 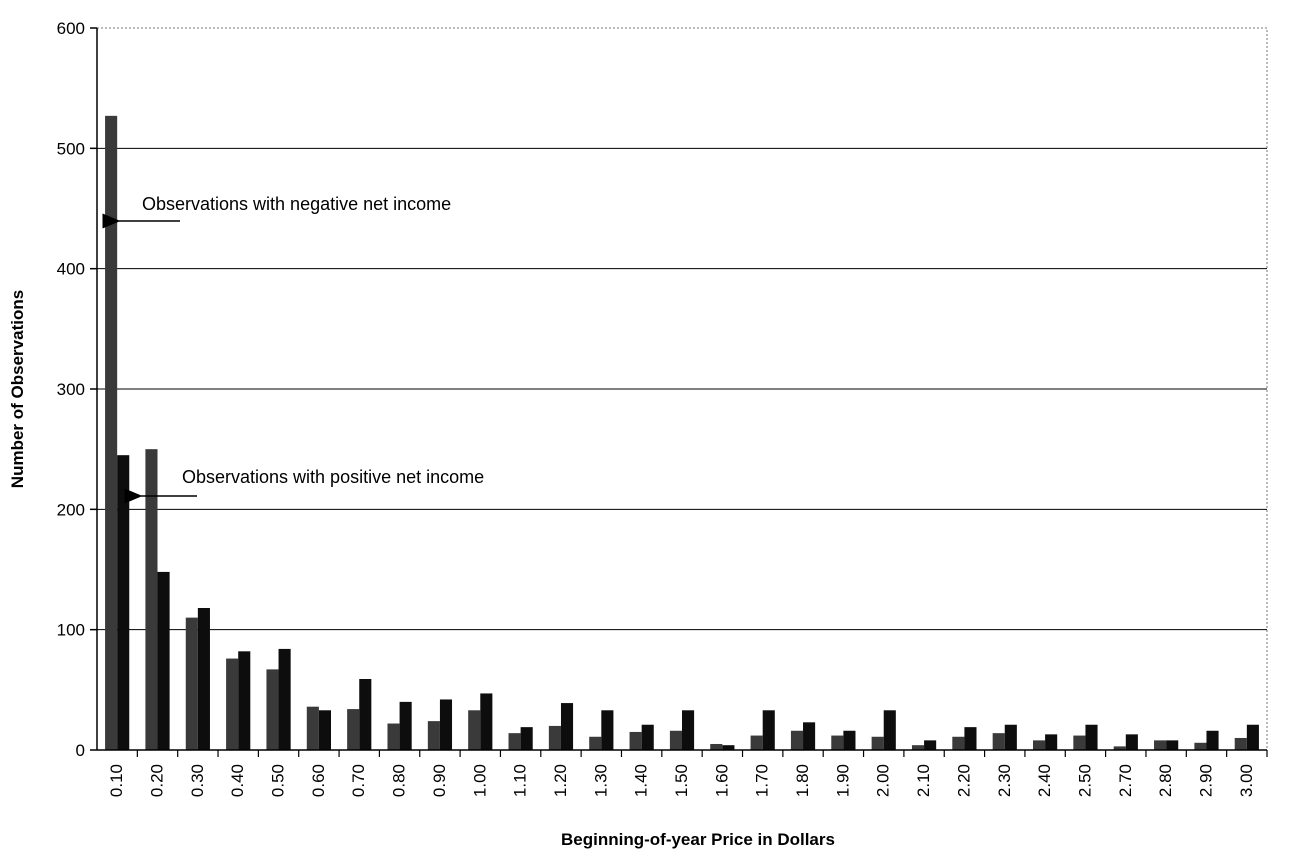 What do you see at coordinates (197, 780) in the screenshot?
I see `x-tick-label: 0.30` at bounding box center [197, 780].